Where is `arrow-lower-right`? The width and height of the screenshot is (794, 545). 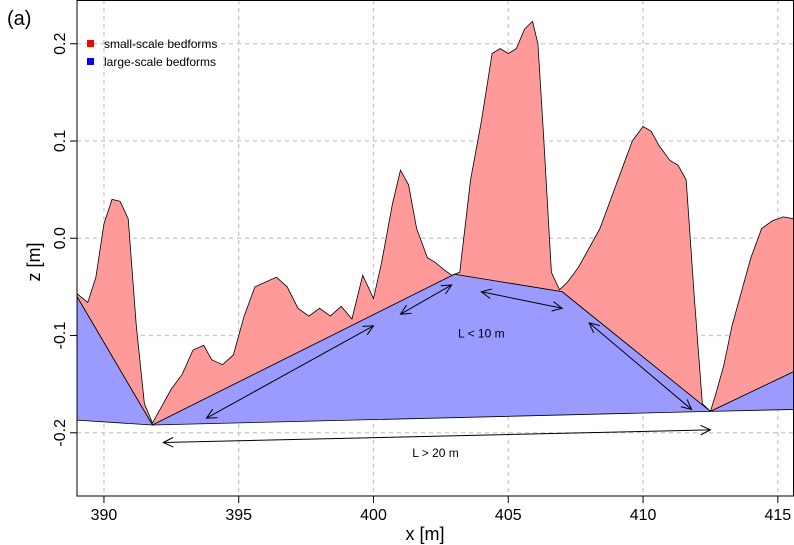
arrow-lower-right is located at coordinates (640, 366).